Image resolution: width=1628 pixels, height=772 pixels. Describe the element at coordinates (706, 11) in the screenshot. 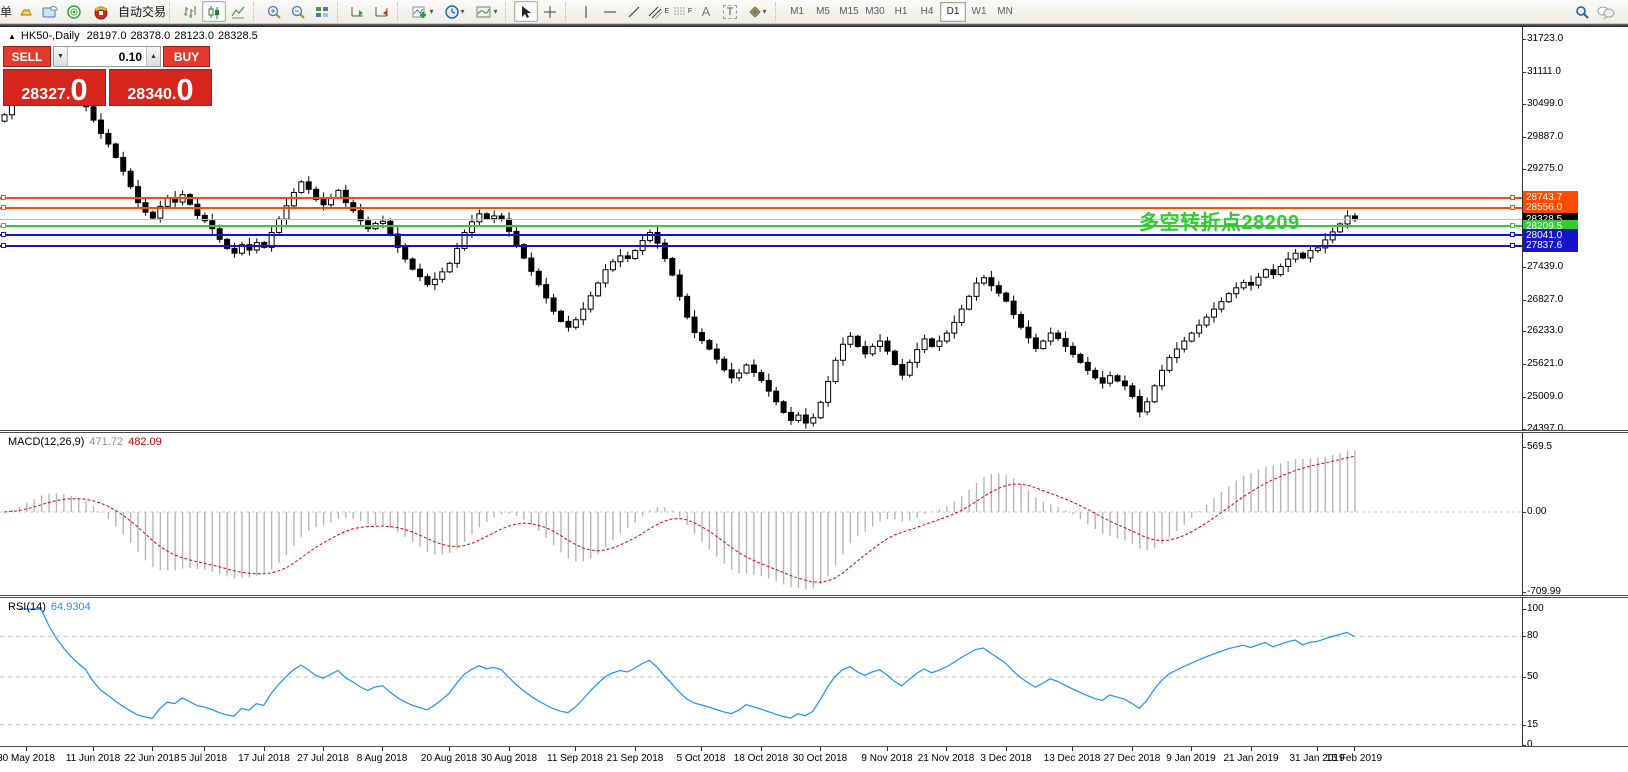

I see `text-icon: A` at that location.